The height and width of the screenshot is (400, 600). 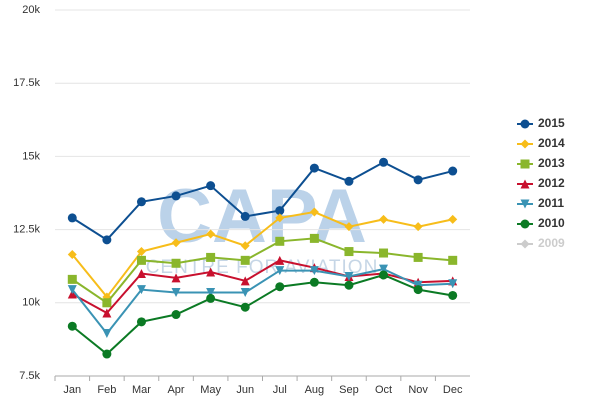 What do you see at coordinates (383, 390) in the screenshot?
I see `x-tick-label: Oct` at bounding box center [383, 390].